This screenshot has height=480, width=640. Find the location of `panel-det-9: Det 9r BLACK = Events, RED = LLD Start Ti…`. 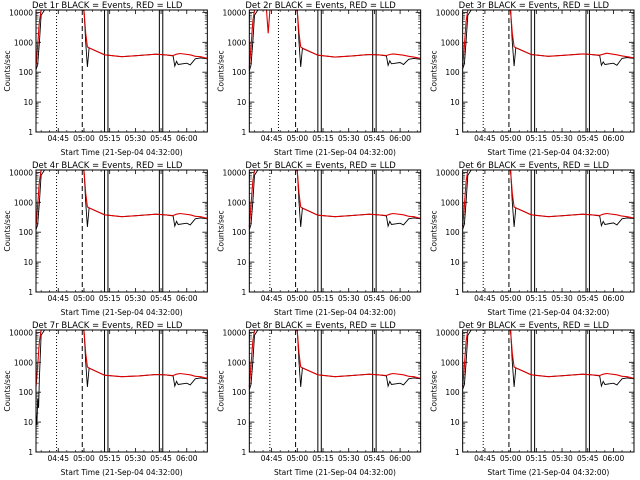

panel-det-9: Det 9r BLACK = Events, RED = LLD Start Ti… is located at coordinates (532, 399).